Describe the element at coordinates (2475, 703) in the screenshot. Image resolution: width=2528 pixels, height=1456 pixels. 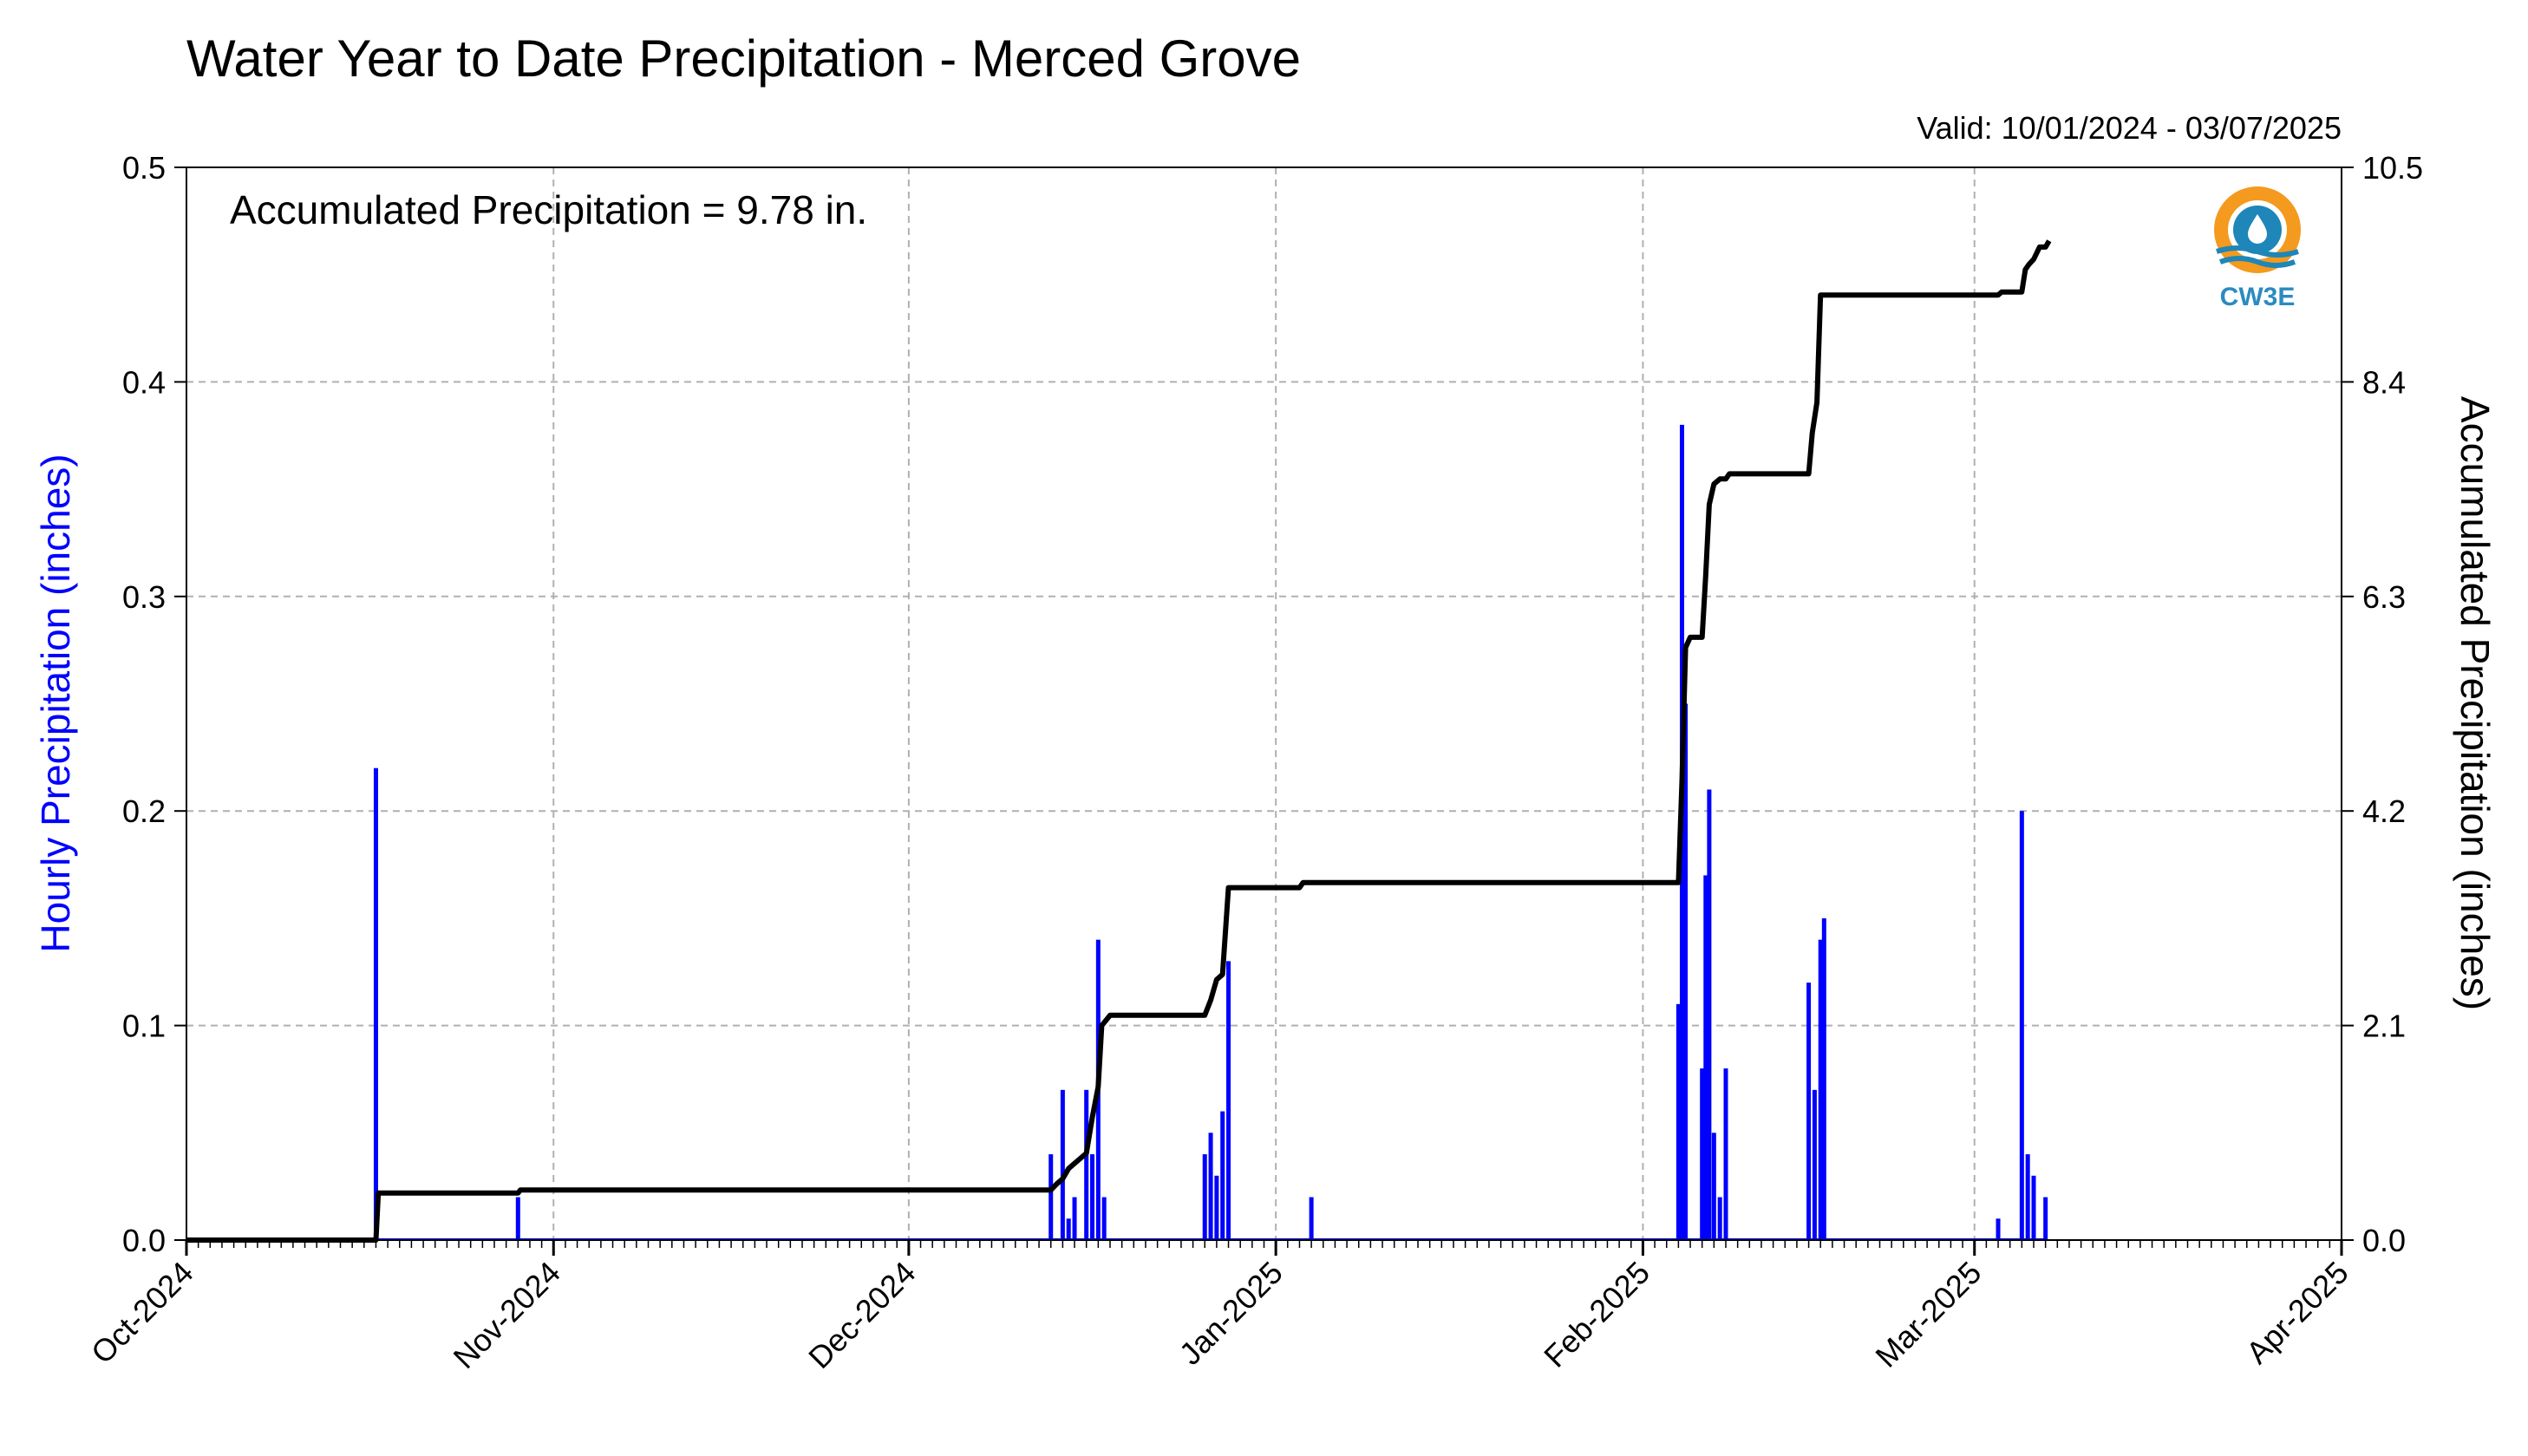
I see `y2-axis-label: Accumulated Precipitation (inches)` at that location.